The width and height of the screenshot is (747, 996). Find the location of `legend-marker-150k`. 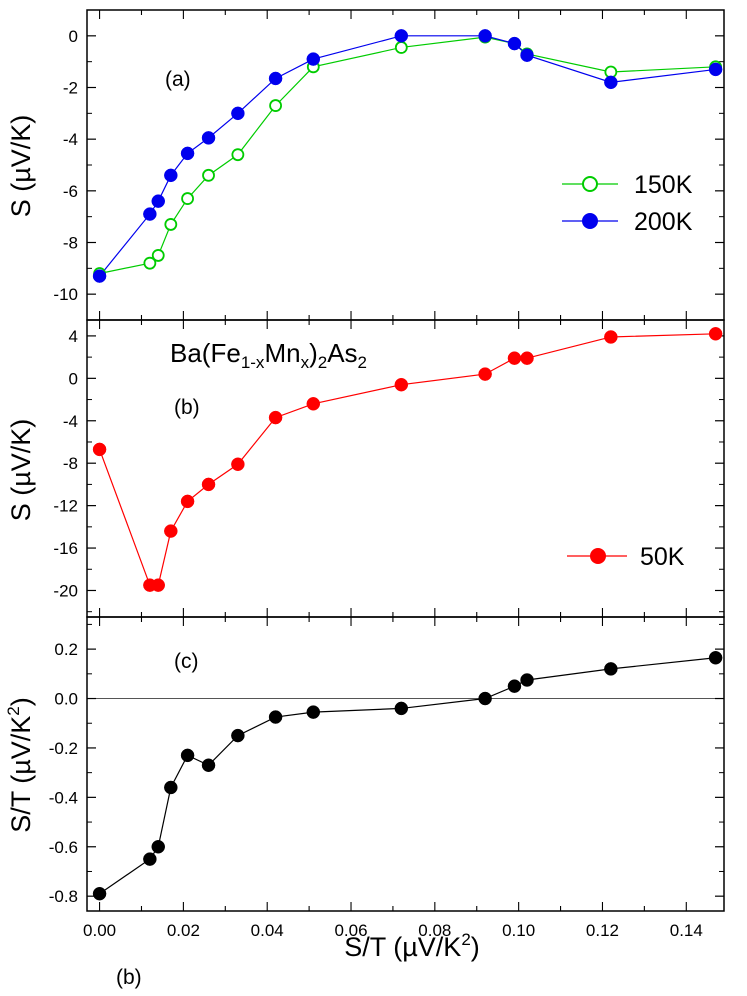

legend-marker-150k is located at coordinates (590, 184).